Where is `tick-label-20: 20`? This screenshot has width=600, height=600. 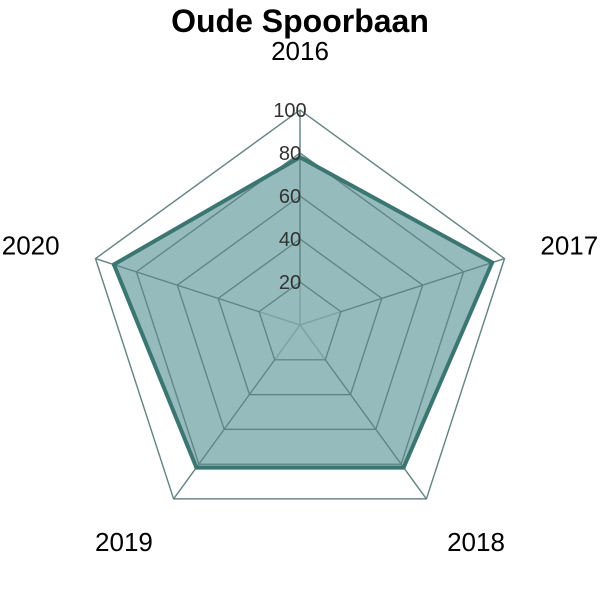 tick-label-20: 20 is located at coordinates (290, 283).